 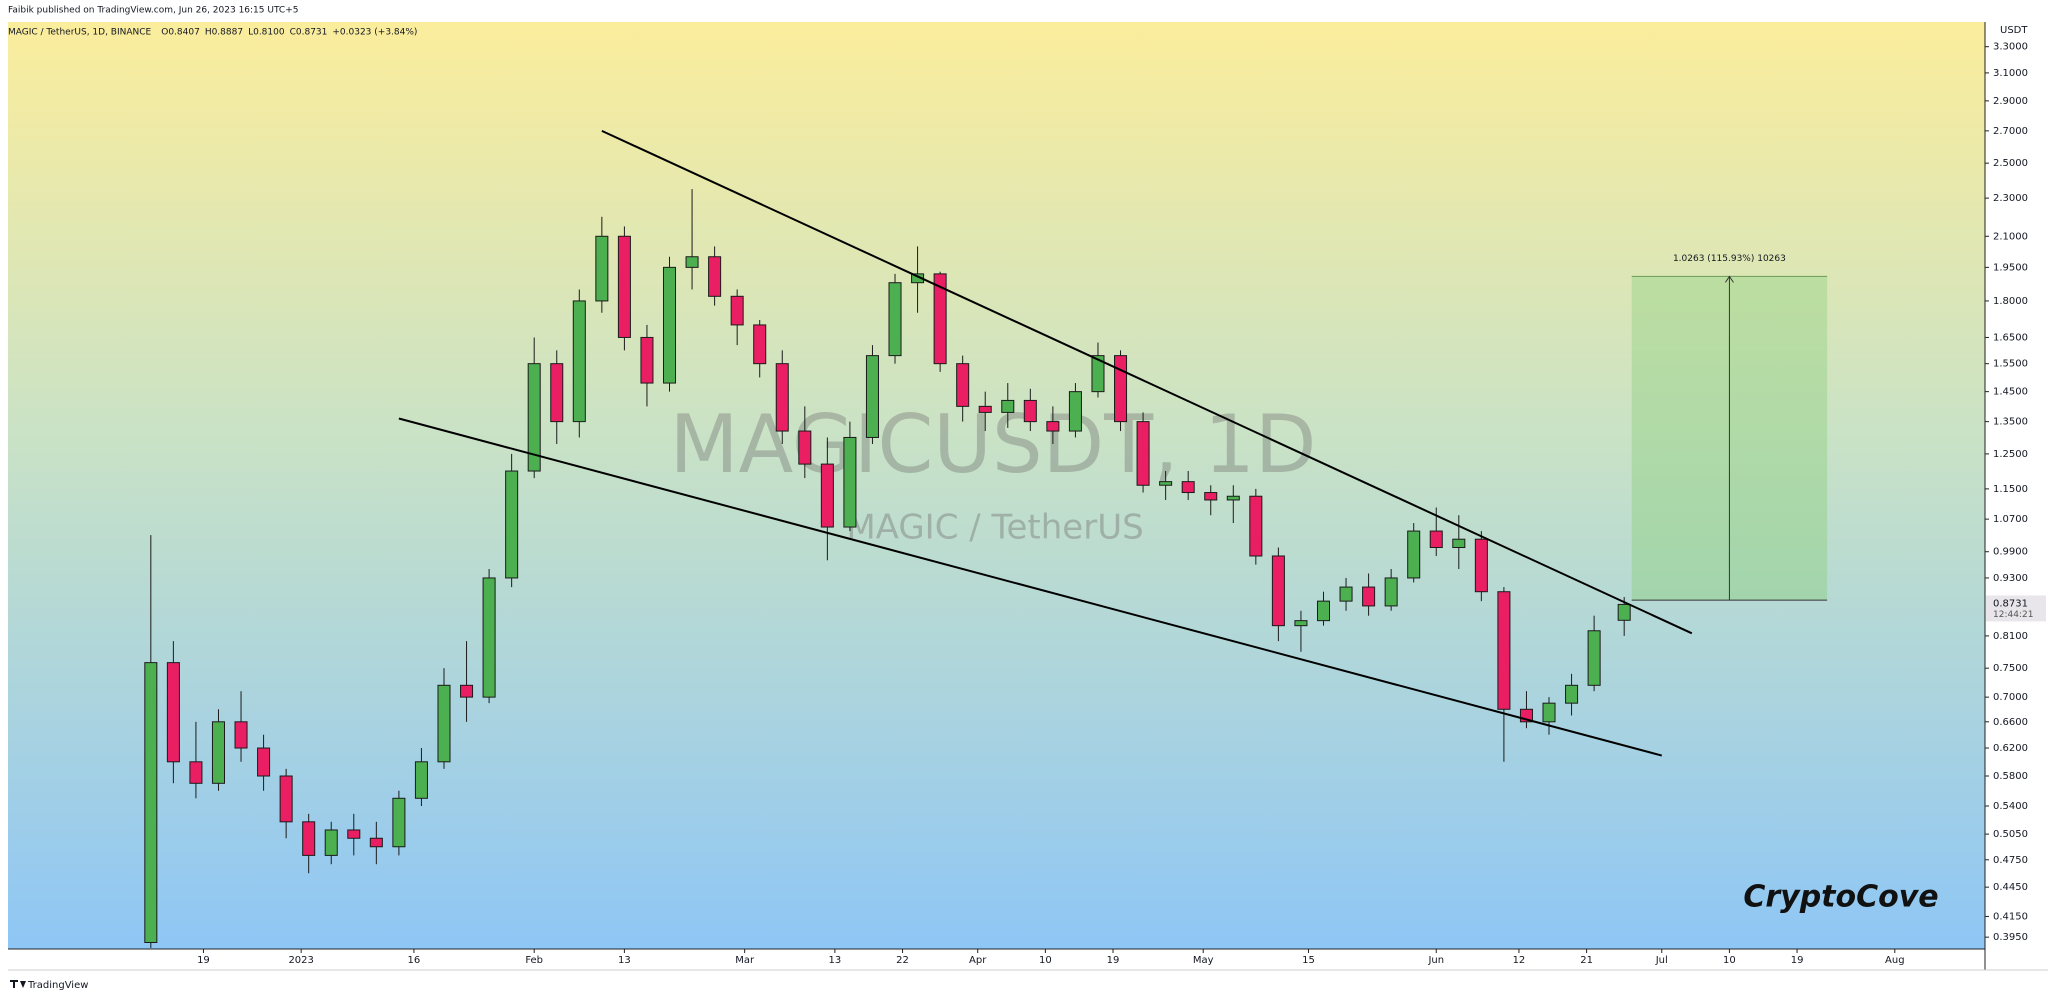 I want to click on last-price-box, so click(x=2016, y=608).